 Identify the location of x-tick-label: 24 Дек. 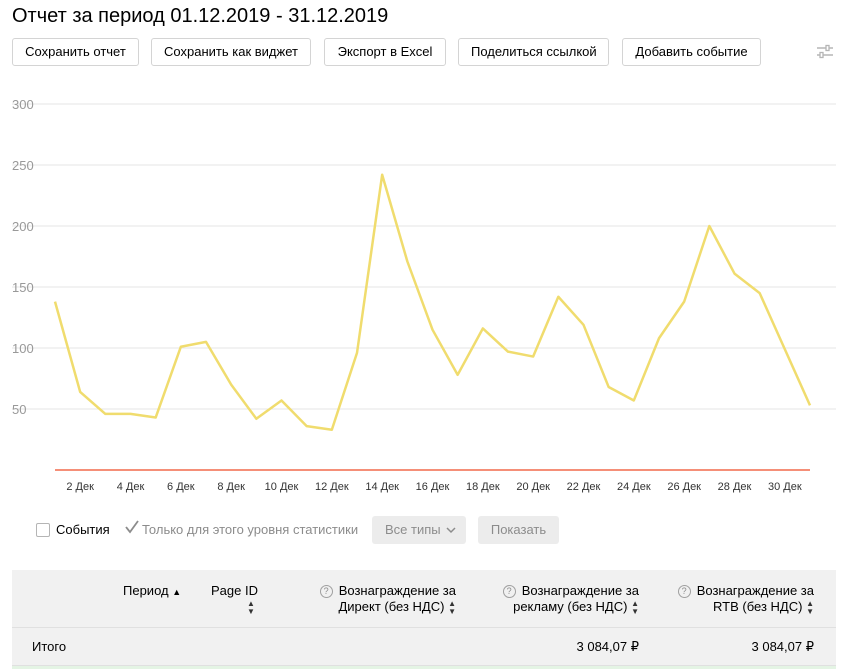
(634, 487).